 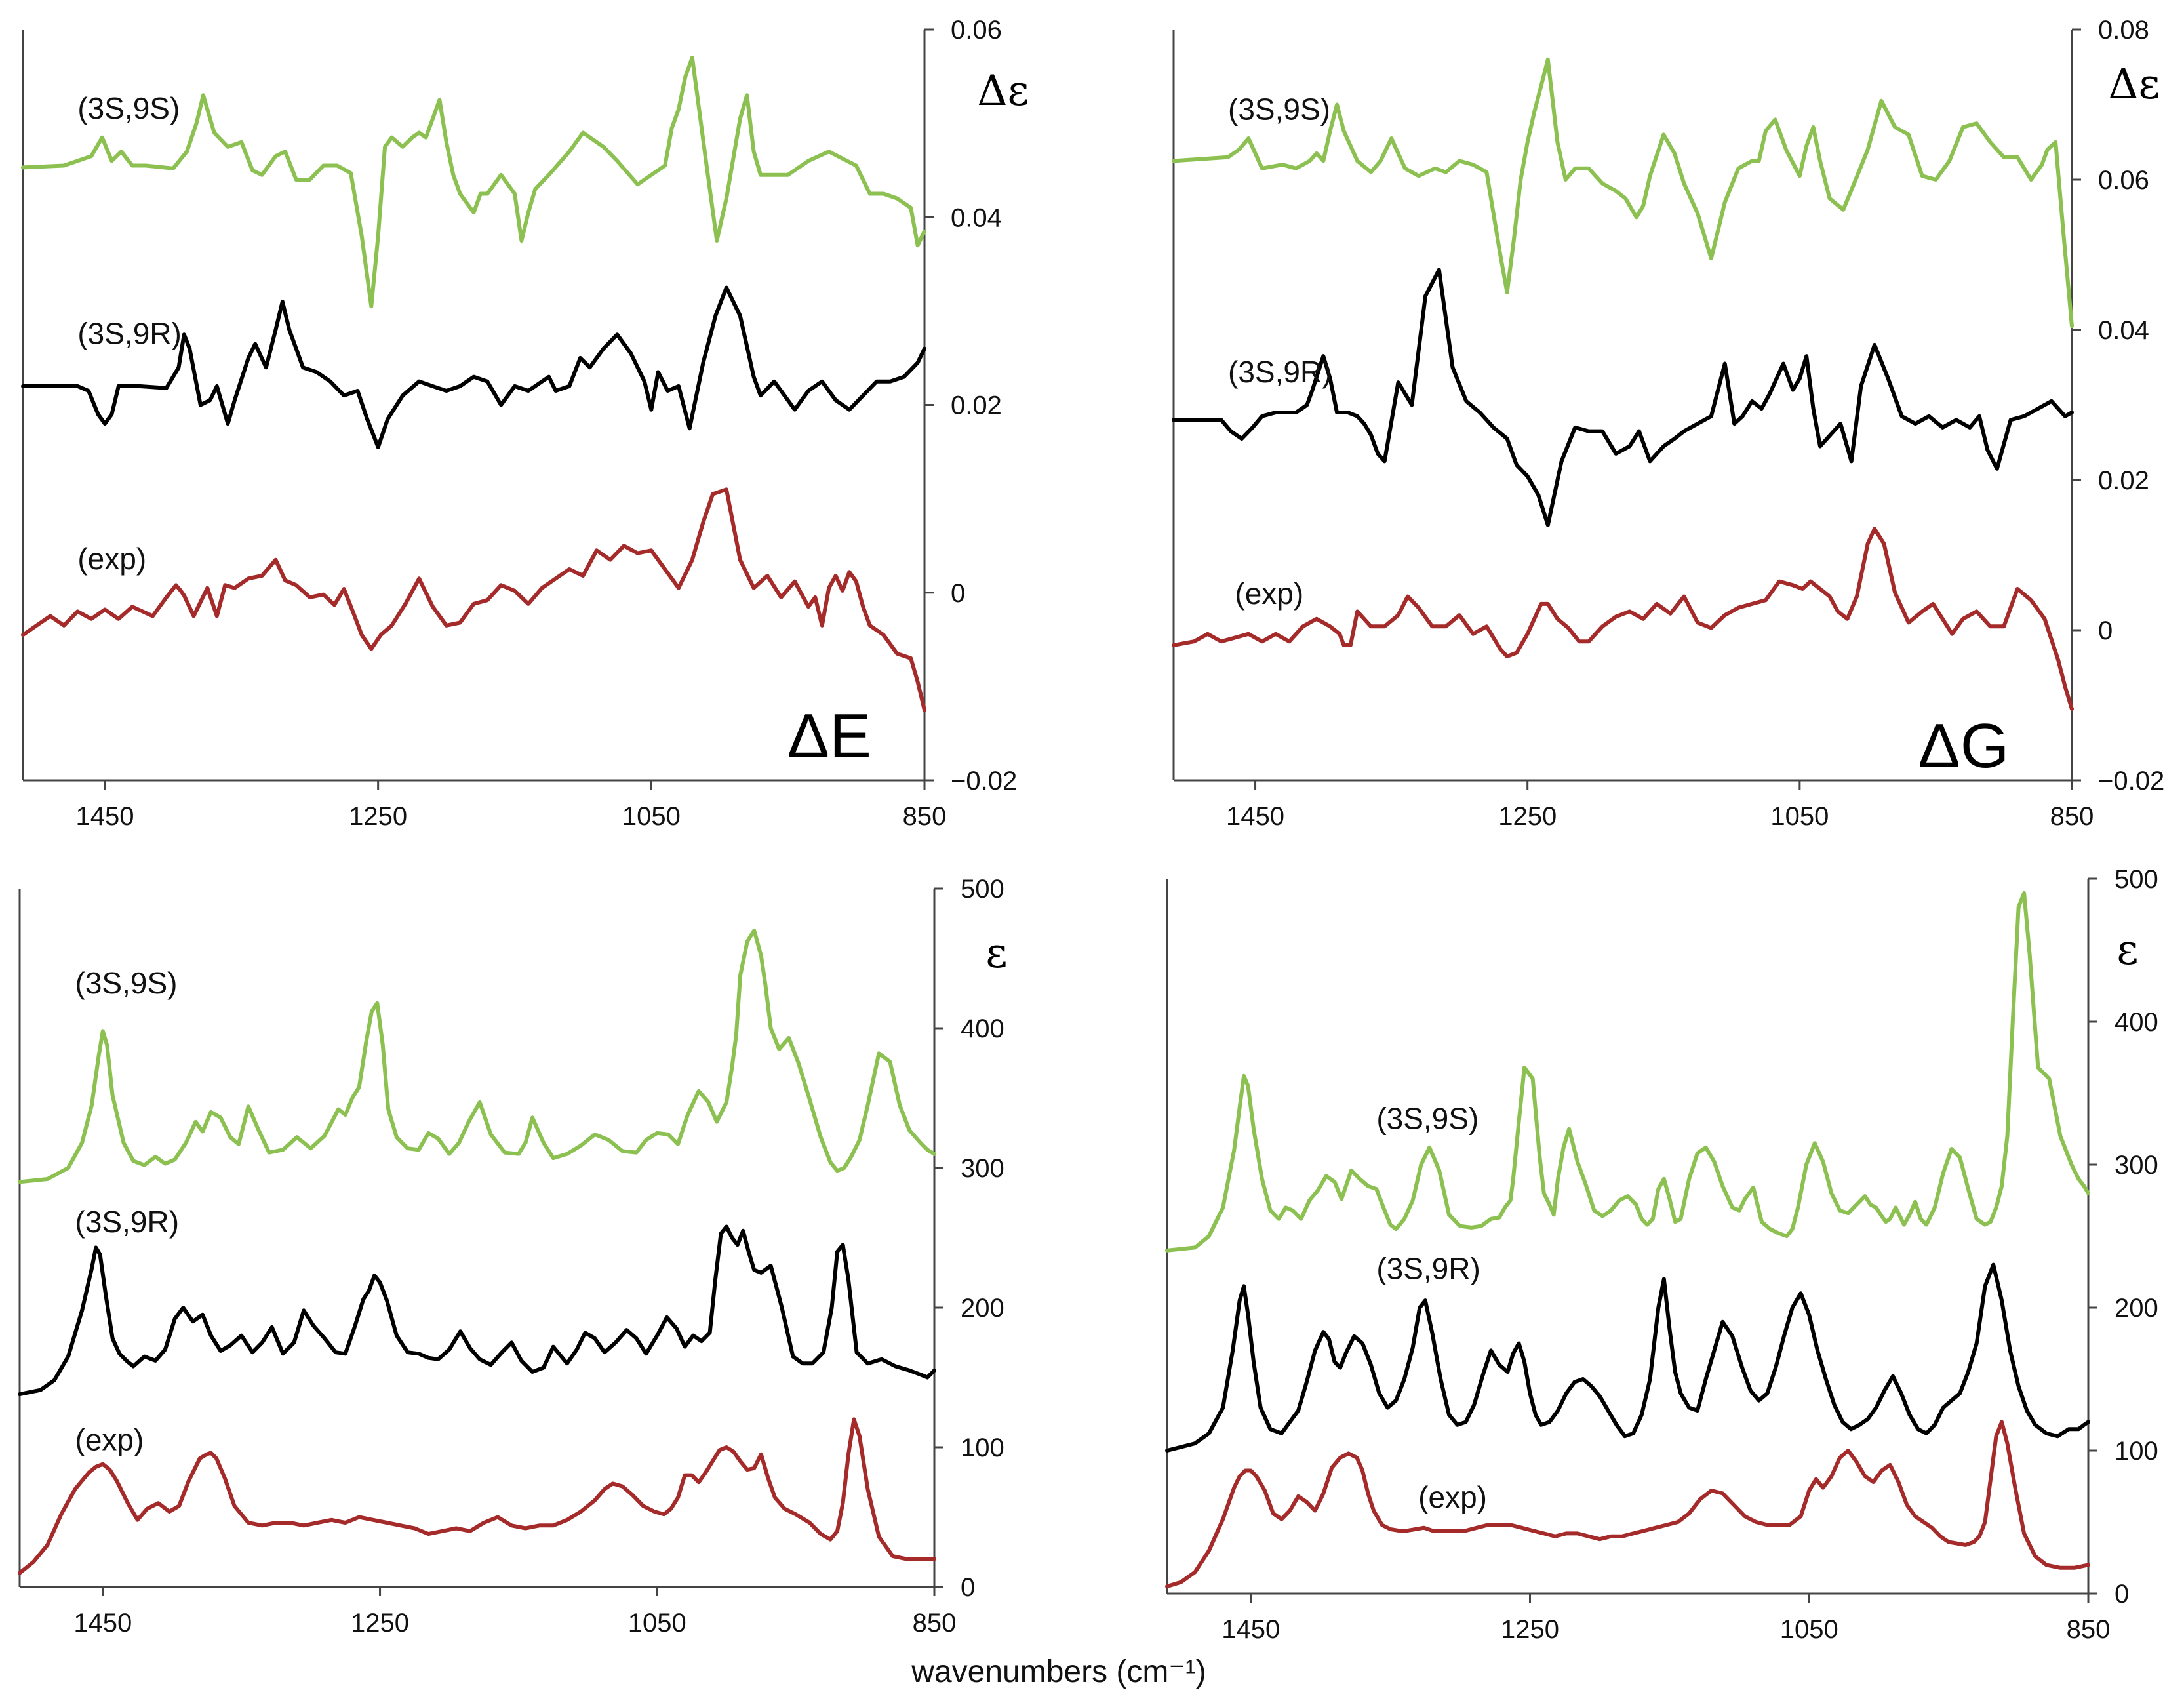 I want to click on panel-title: ΔG, so click(x=1964, y=746).